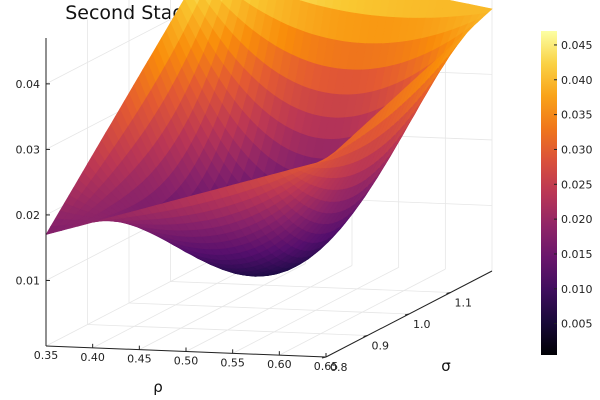  Describe the element at coordinates (577, 219) in the screenshot. I see `colorbar-tick-label: 0.020` at that location.